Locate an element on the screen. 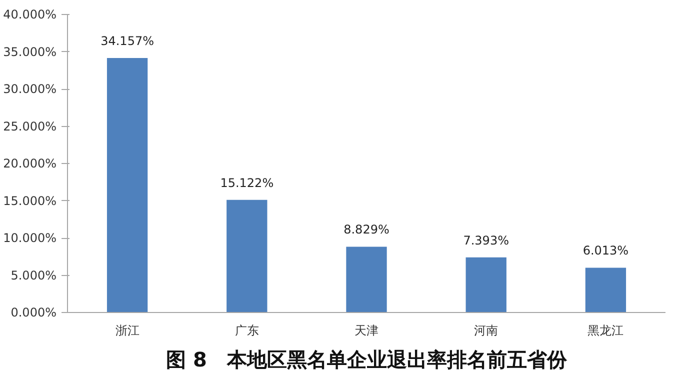  x-tick-label: 浙江 is located at coordinates (127, 331).